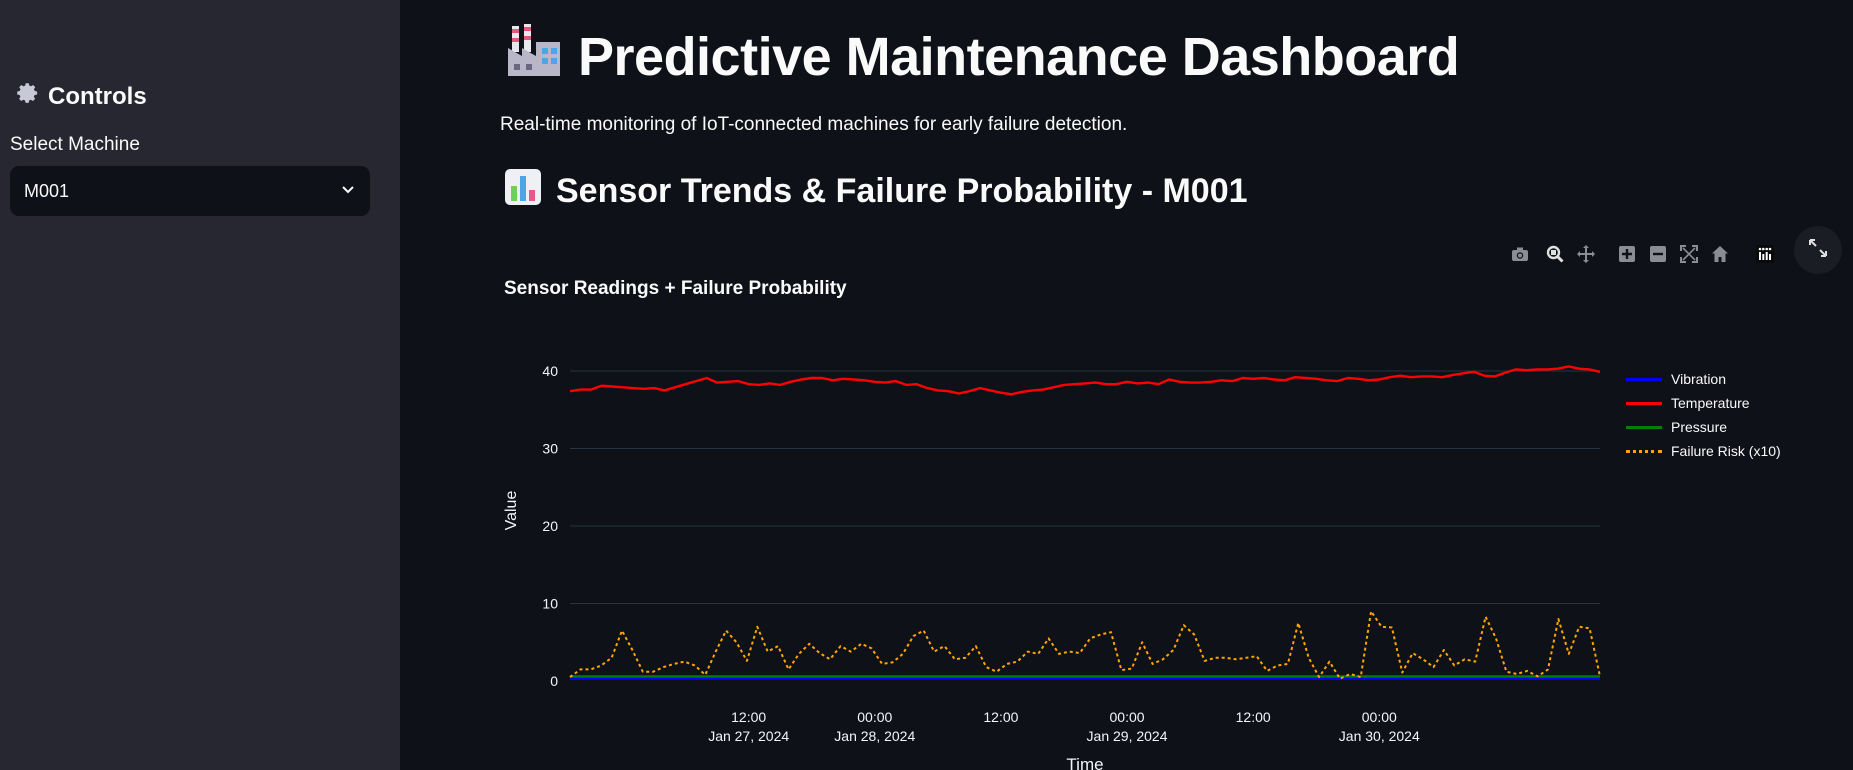  What do you see at coordinates (1085, 645) in the screenshot?
I see `series-line-failure-risk-x10-` at bounding box center [1085, 645].